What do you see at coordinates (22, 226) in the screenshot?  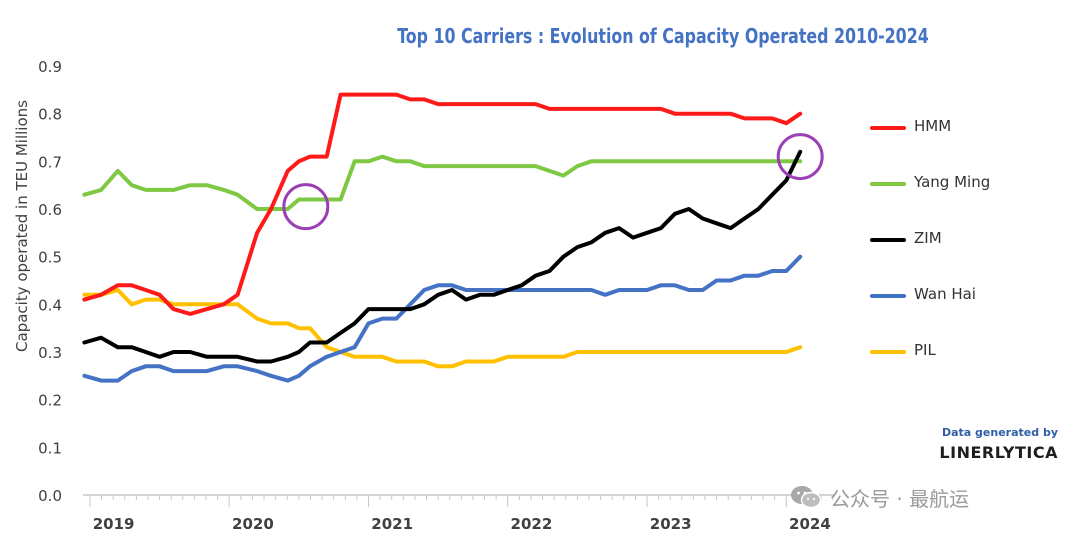 I see `y-axis-label: Capacity operated in TEU Millions` at bounding box center [22, 226].